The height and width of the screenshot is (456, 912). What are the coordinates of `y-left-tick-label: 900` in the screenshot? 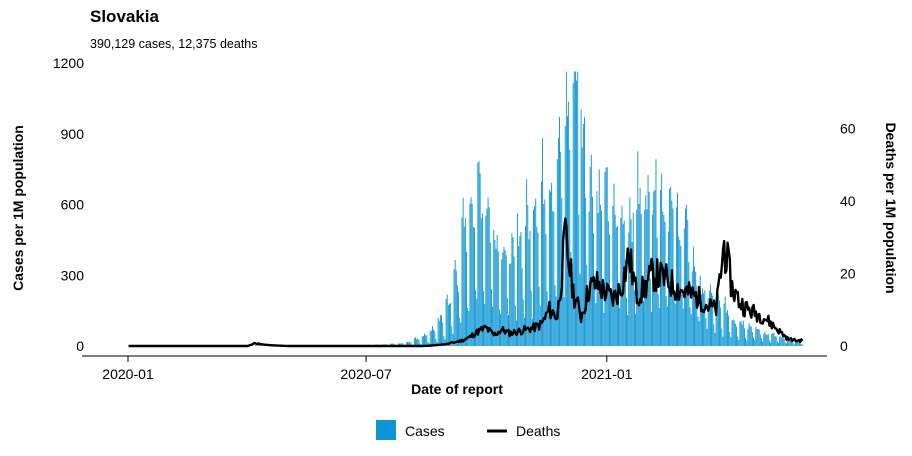 It's located at (73, 134).